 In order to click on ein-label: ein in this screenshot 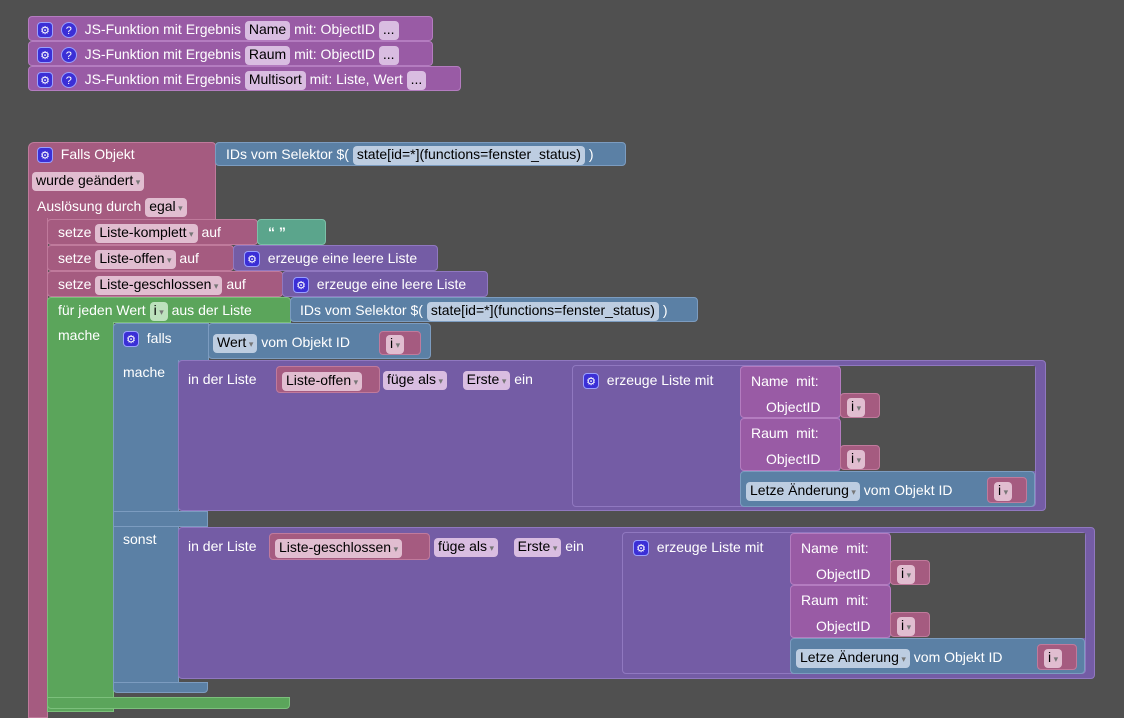, I will do `click(574, 546)`.